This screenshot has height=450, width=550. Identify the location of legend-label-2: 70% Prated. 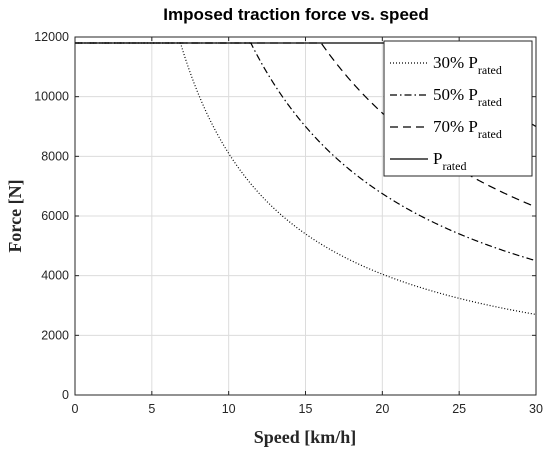
(467, 129).